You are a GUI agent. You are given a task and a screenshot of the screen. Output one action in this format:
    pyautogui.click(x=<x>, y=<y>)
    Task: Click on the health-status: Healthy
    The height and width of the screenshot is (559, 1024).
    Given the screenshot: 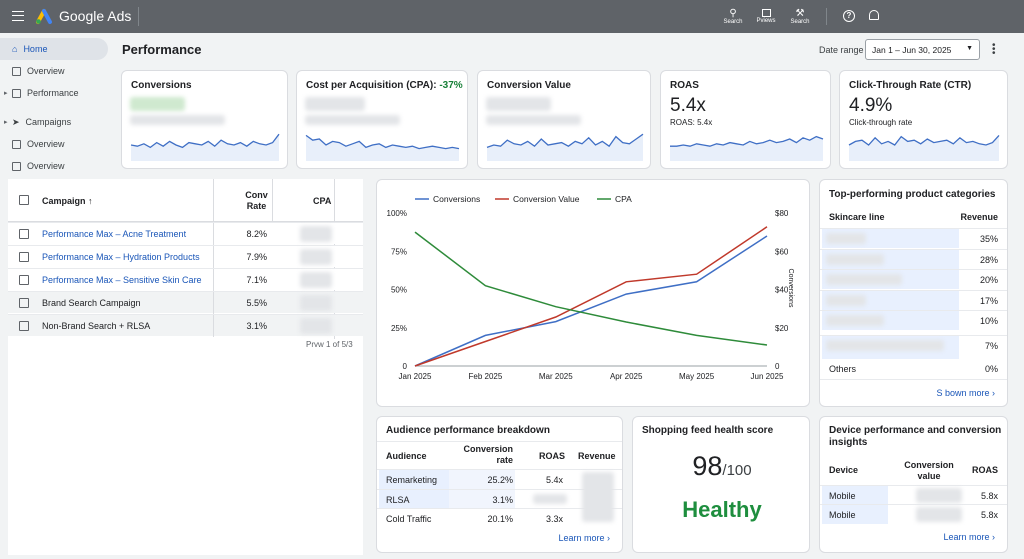 What is the action you would take?
    pyautogui.click(x=722, y=509)
    